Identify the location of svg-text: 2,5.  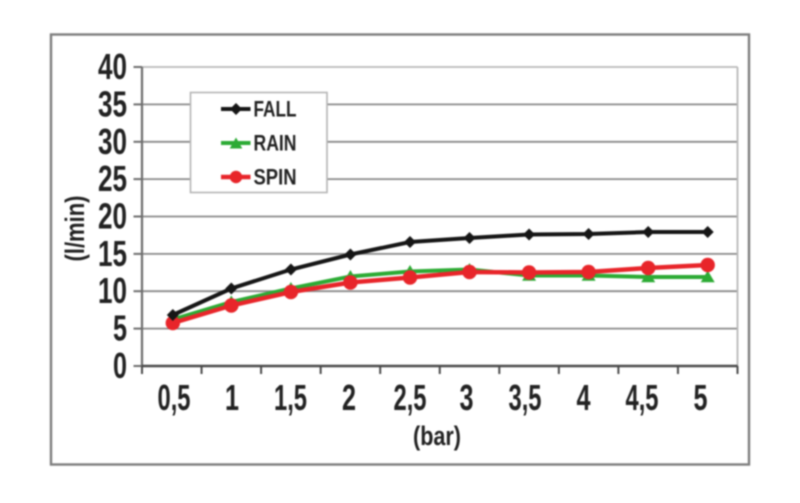
(410, 397).